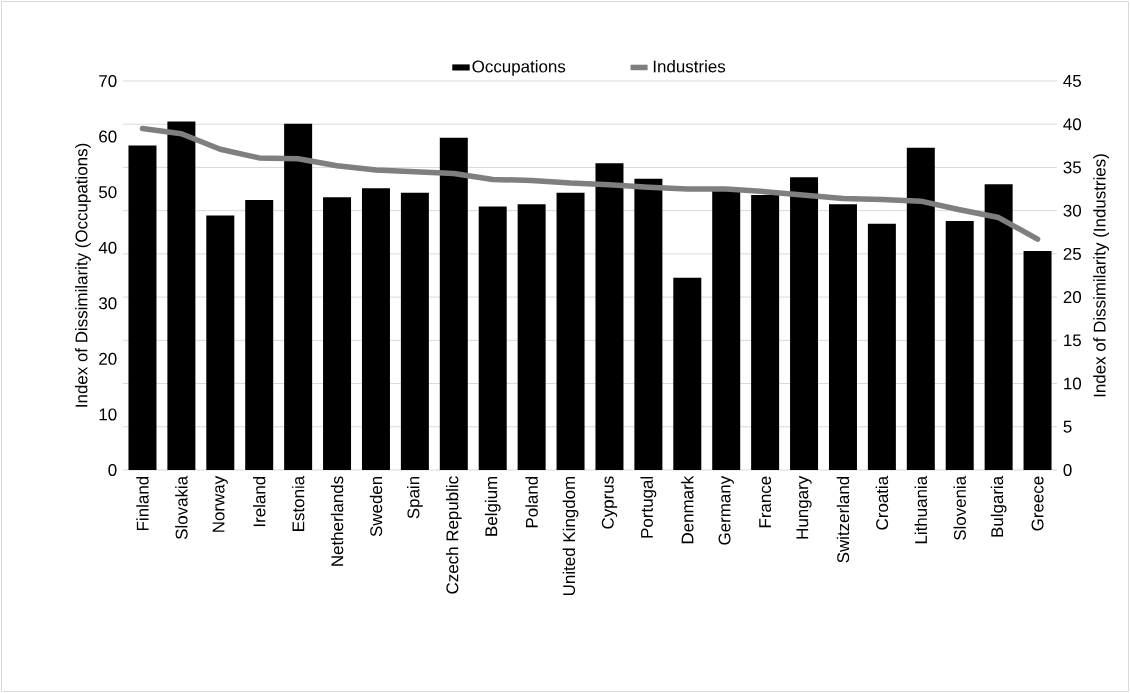 Image resolution: width=1130 pixels, height=693 pixels. I want to click on x-tick-label: Finland, so click(142, 503).